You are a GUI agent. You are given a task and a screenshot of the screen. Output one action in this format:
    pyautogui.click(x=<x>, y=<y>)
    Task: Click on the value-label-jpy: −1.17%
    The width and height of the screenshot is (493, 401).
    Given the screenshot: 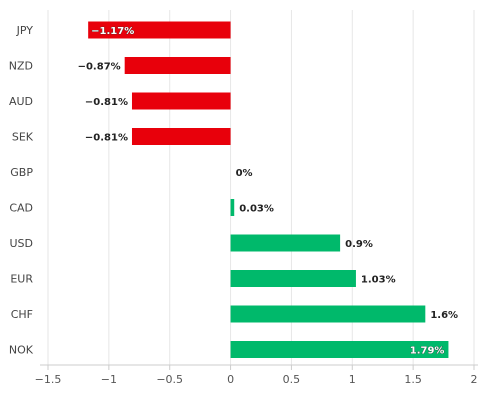 What is the action you would take?
    pyautogui.click(x=112, y=31)
    